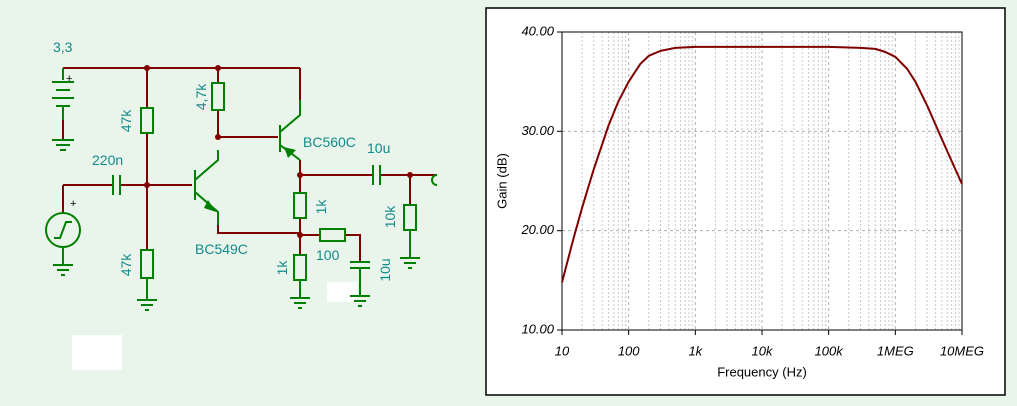 This screenshot has width=1017, height=406. What do you see at coordinates (629, 350) in the screenshot?
I see `x-tick-label: 100` at bounding box center [629, 350].